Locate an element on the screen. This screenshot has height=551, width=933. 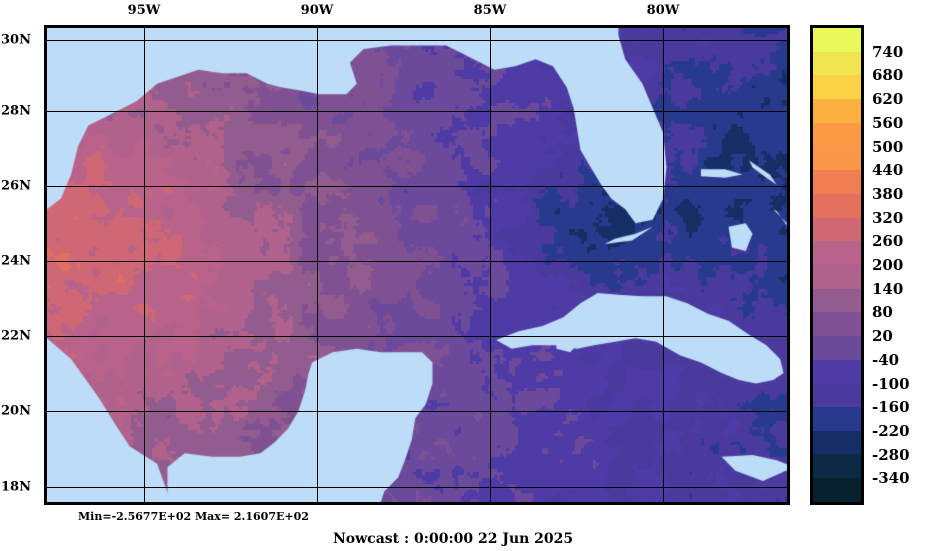
lat-tick-30n: 30N is located at coordinates (16, 40).